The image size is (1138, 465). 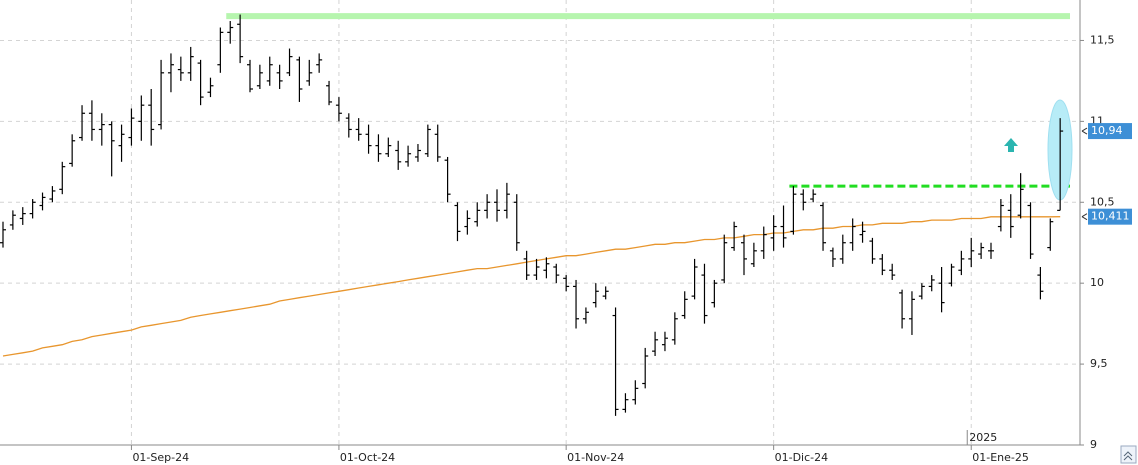 I want to click on y-tick-label: 9,5, so click(x=1099, y=363).